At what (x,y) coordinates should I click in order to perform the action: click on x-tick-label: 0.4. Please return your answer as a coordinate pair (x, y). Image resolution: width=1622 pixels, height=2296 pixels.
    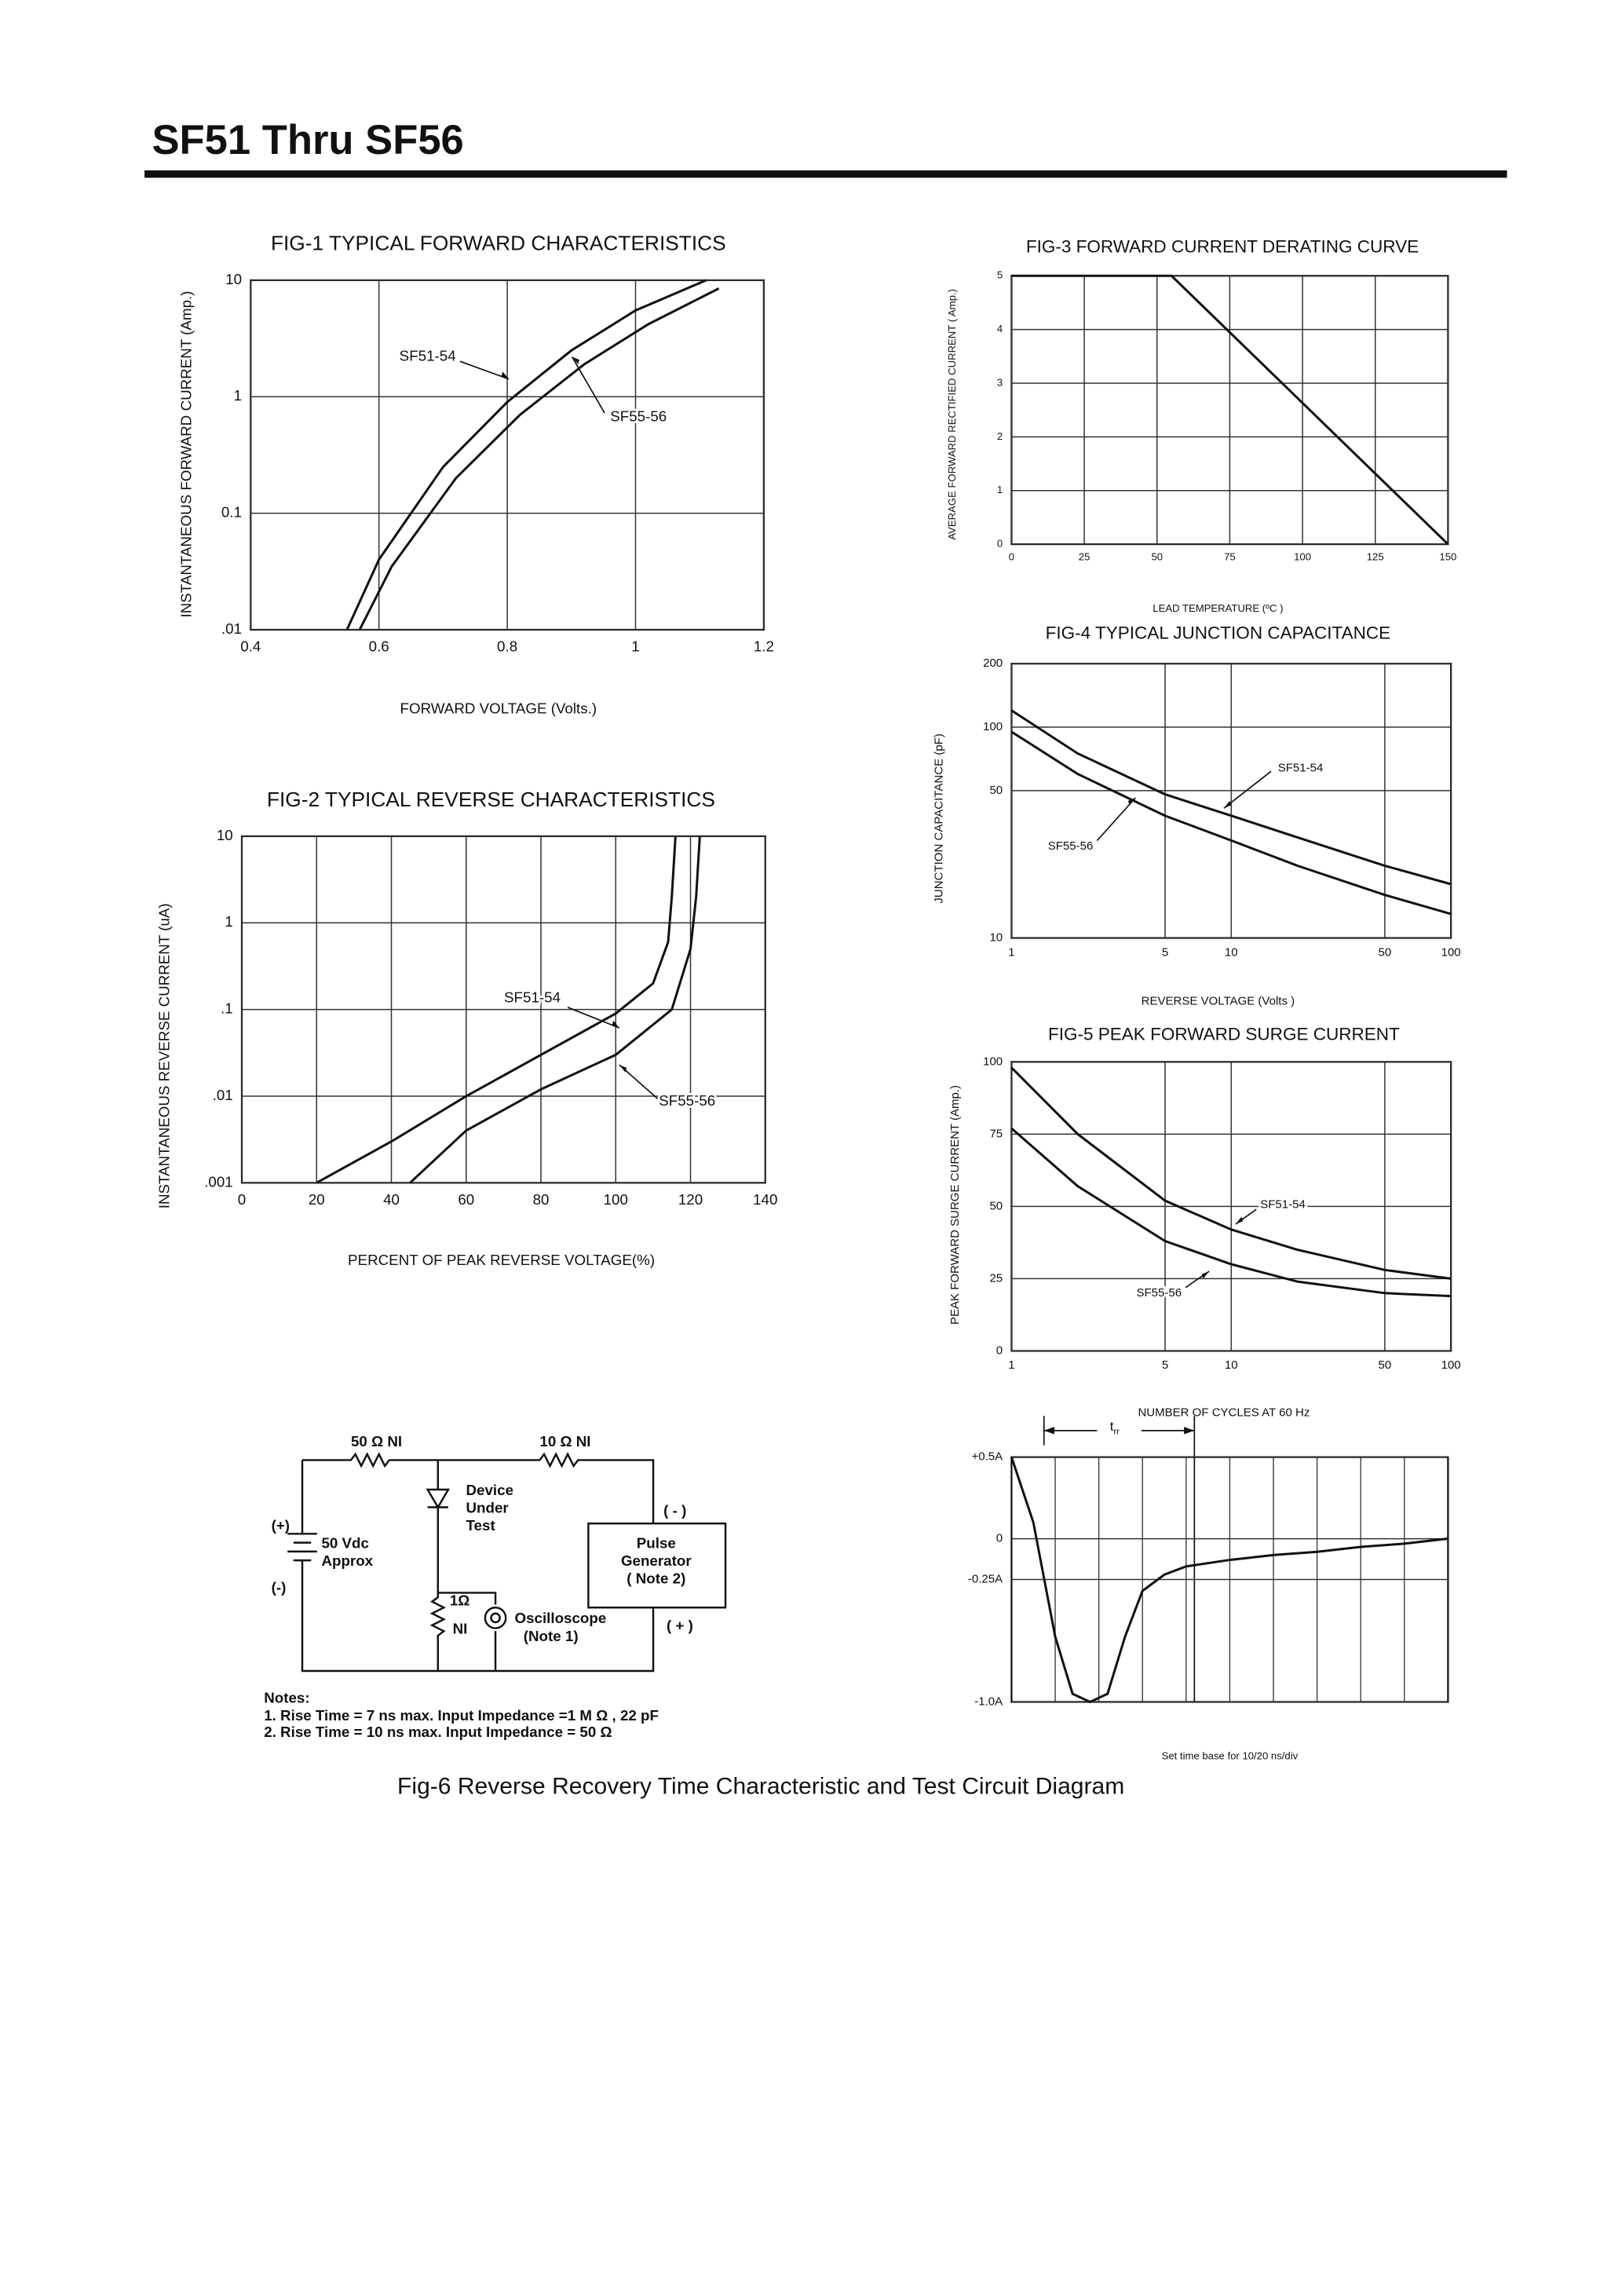
    Looking at the image, I should click on (250, 646).